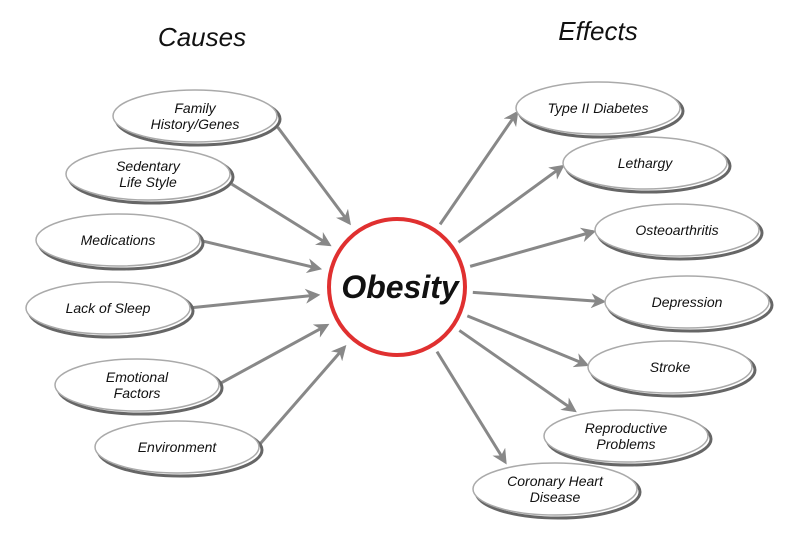 This screenshot has height=551, width=800. I want to click on effects-heading: Effects, so click(597, 31).